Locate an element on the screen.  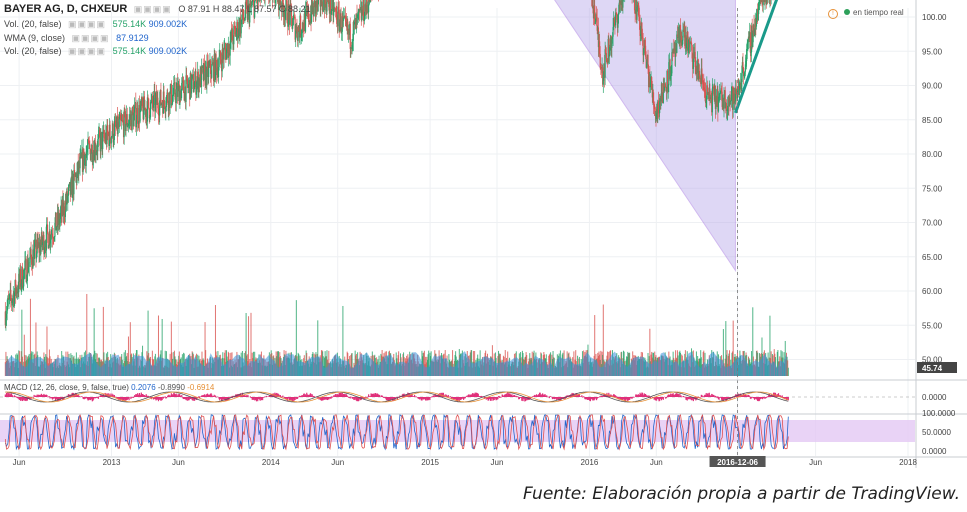
trend-line is located at coordinates (774, 57).